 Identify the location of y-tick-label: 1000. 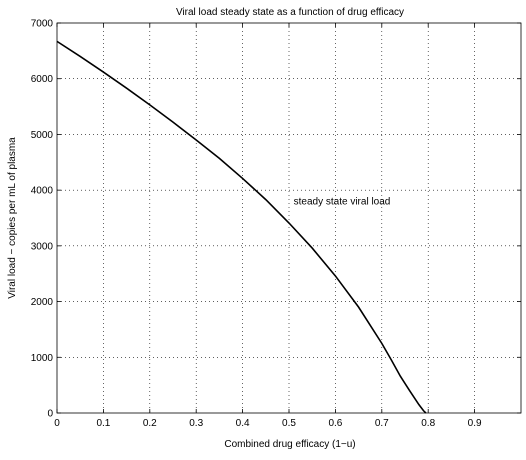
(42, 358).